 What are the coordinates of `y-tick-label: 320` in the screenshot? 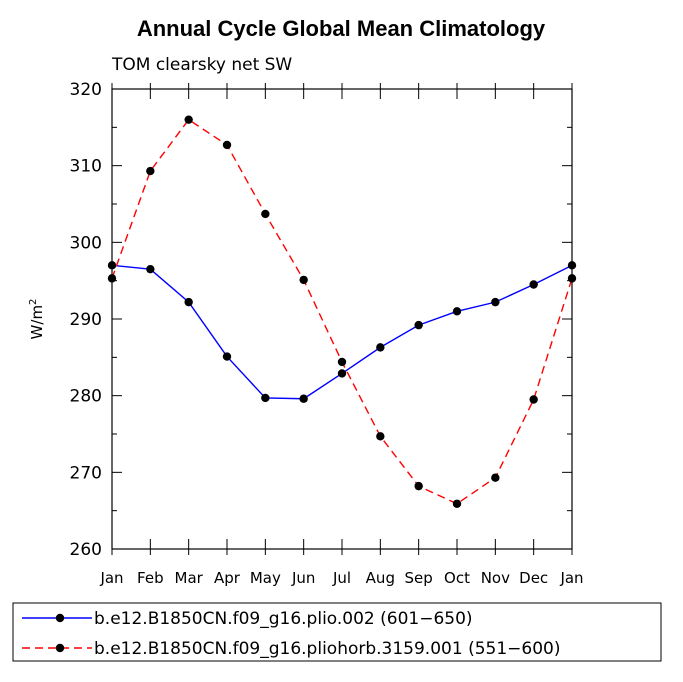 It's located at (86, 90).